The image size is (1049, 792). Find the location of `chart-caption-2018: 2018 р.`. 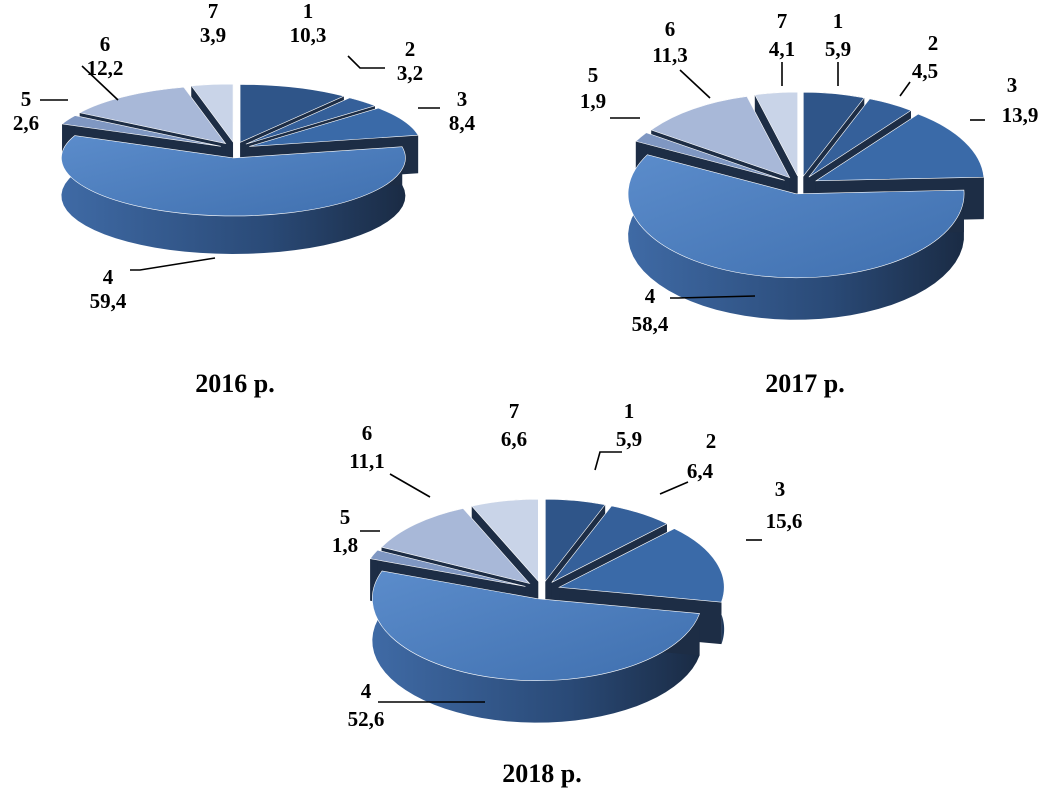

chart-caption-2018: 2018 р. is located at coordinates (541, 773).